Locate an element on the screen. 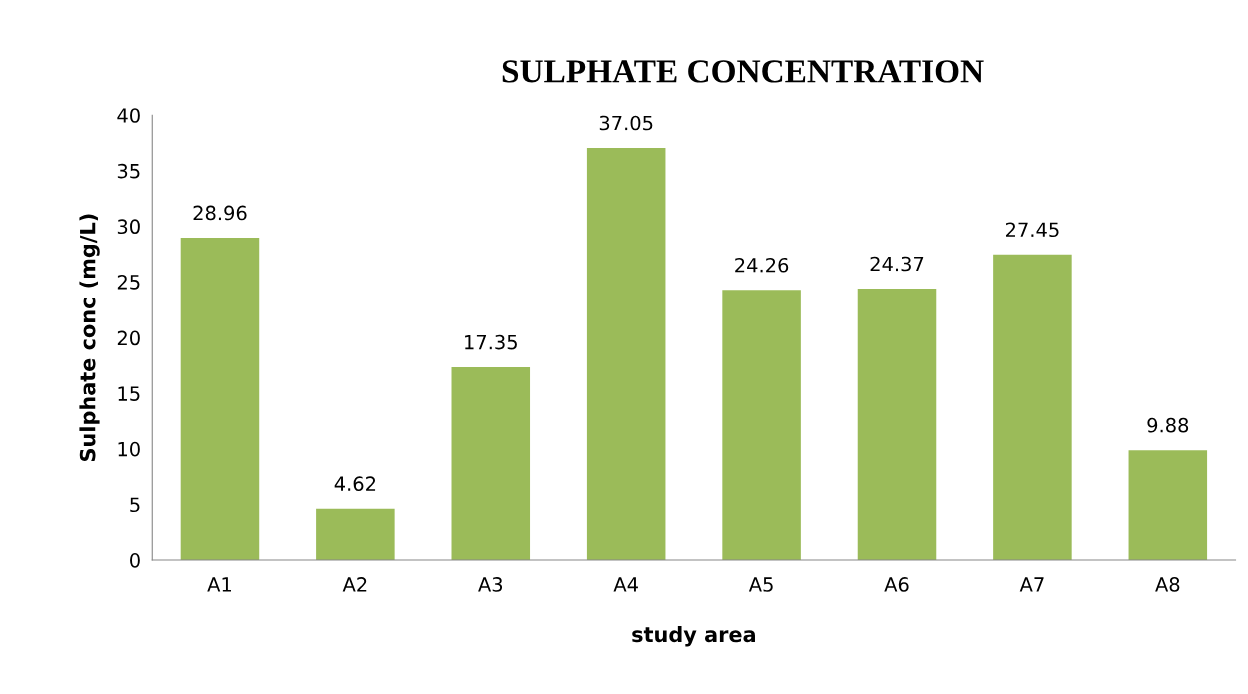  data-label: 37.05 is located at coordinates (626, 123).